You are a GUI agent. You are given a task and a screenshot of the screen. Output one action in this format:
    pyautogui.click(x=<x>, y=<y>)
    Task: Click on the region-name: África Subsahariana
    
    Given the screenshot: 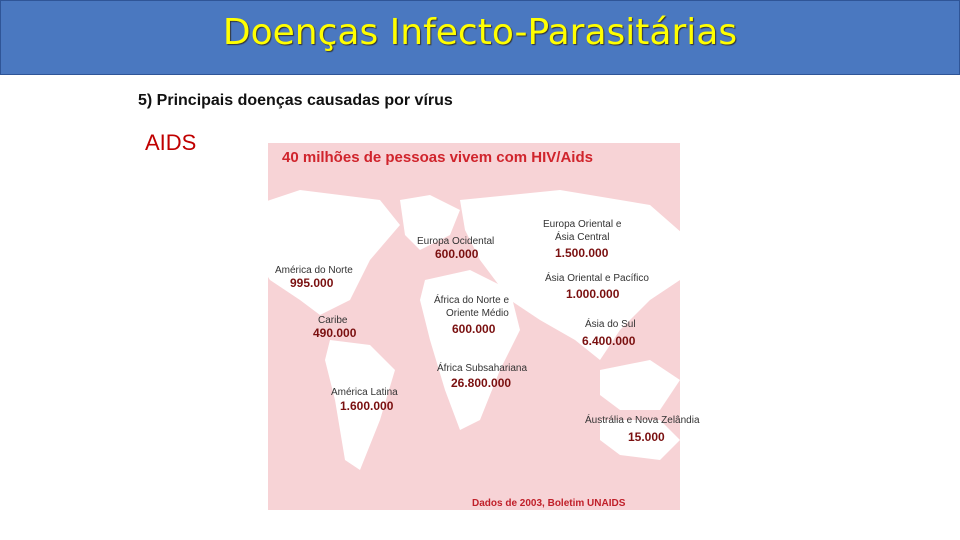 What is the action you would take?
    pyautogui.click(x=482, y=367)
    